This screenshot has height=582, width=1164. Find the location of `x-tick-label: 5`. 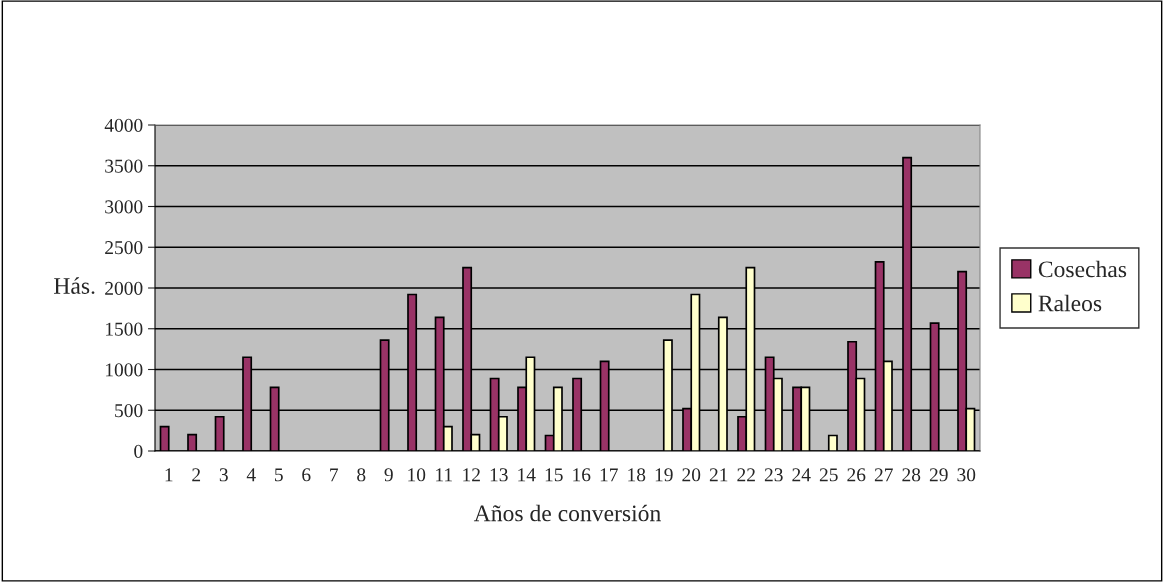

x-tick-label: 5 is located at coordinates (279, 475).